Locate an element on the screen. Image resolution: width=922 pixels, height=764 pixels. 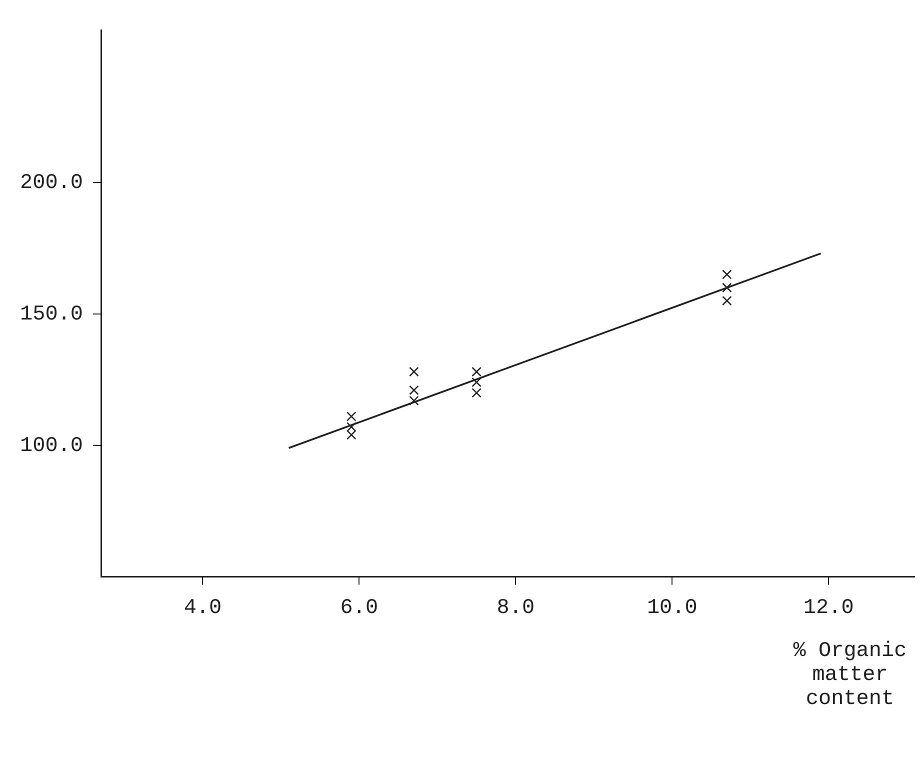
y-tick-label: 150.0 is located at coordinates (52, 314).